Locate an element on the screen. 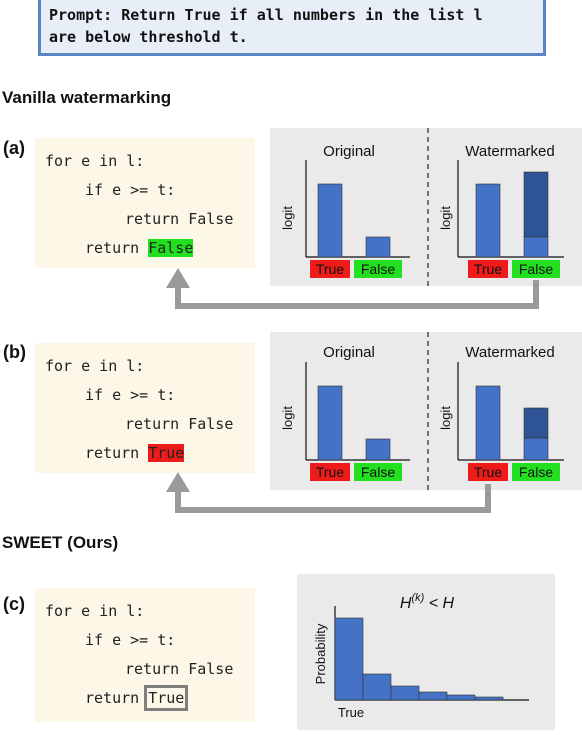 This screenshot has height=735, width=582. panel-label-c: (c) is located at coordinates (14, 604).